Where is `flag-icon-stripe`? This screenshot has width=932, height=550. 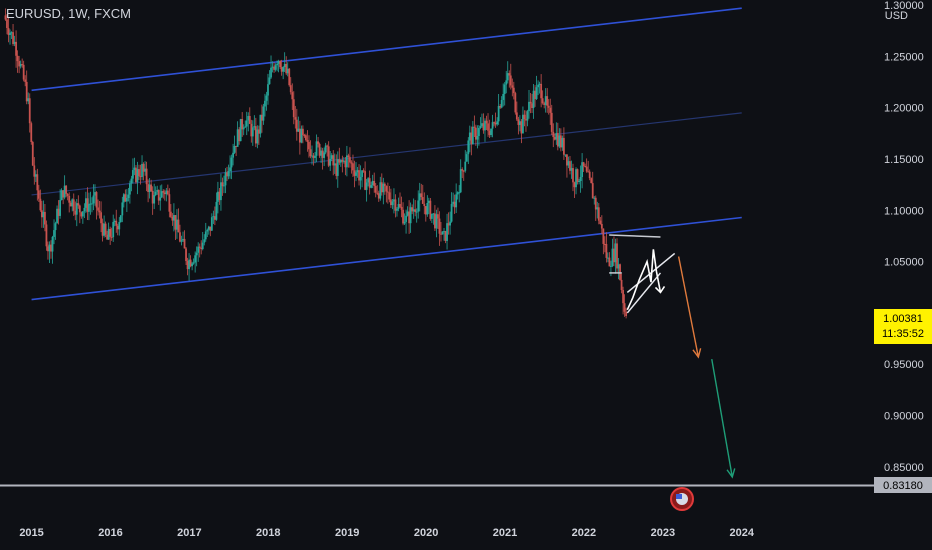 flag-icon-stripe is located at coordinates (679, 496).